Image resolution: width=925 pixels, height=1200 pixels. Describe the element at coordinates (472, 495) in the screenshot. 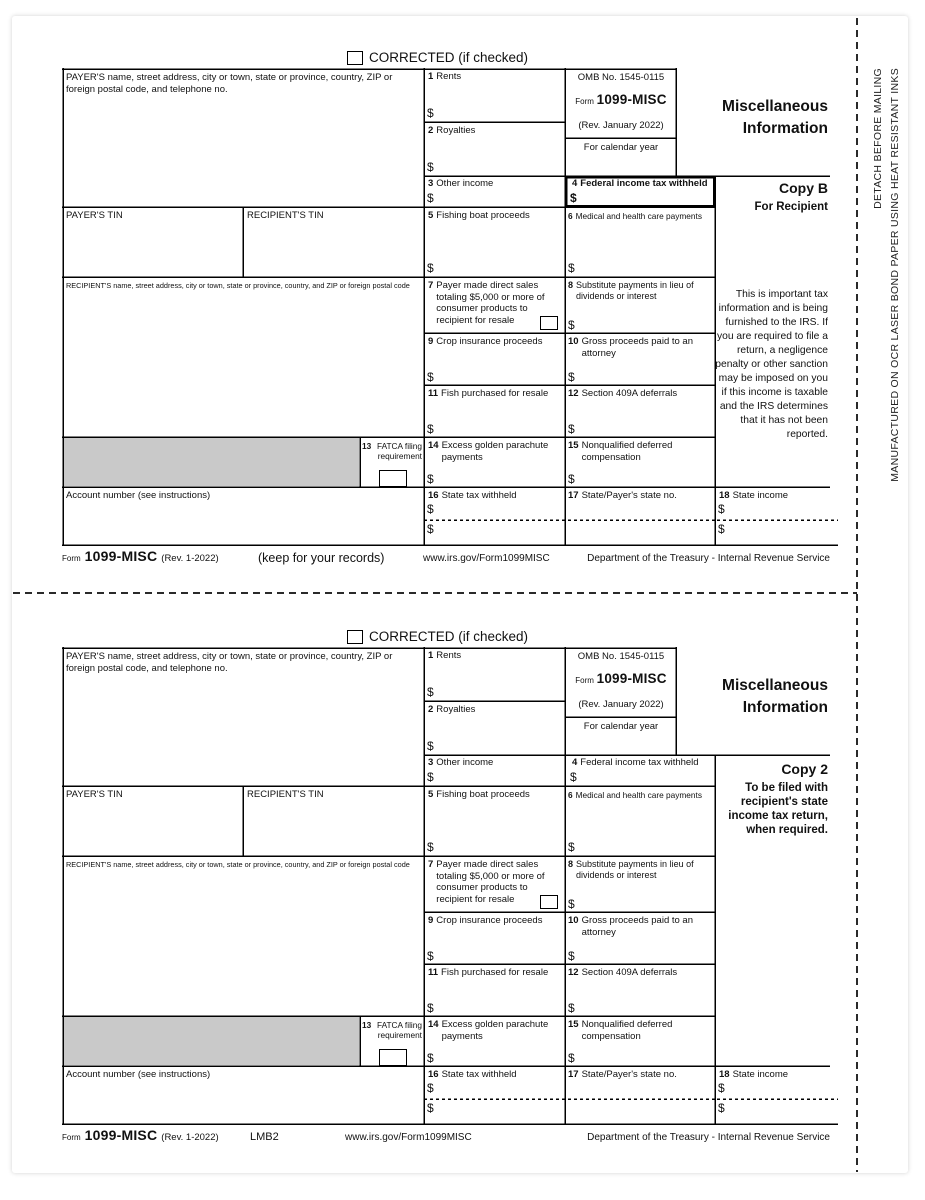

I see `box-16-state-tax-withheld: 16 State tax withheld` at that location.